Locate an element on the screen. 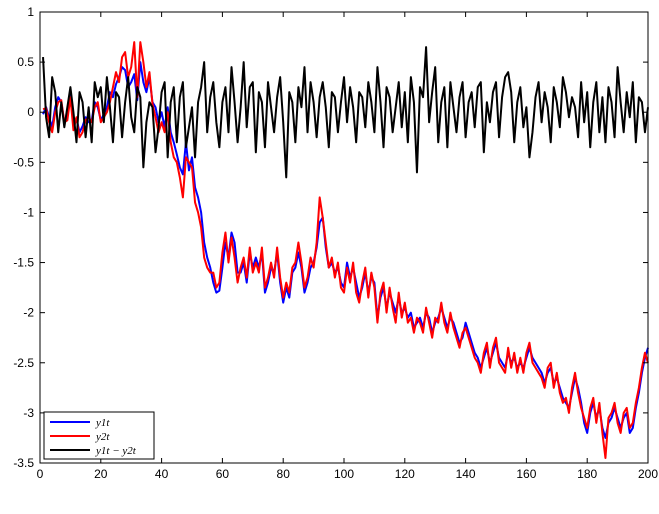  legend-label-0: y1t is located at coordinates (102, 423).